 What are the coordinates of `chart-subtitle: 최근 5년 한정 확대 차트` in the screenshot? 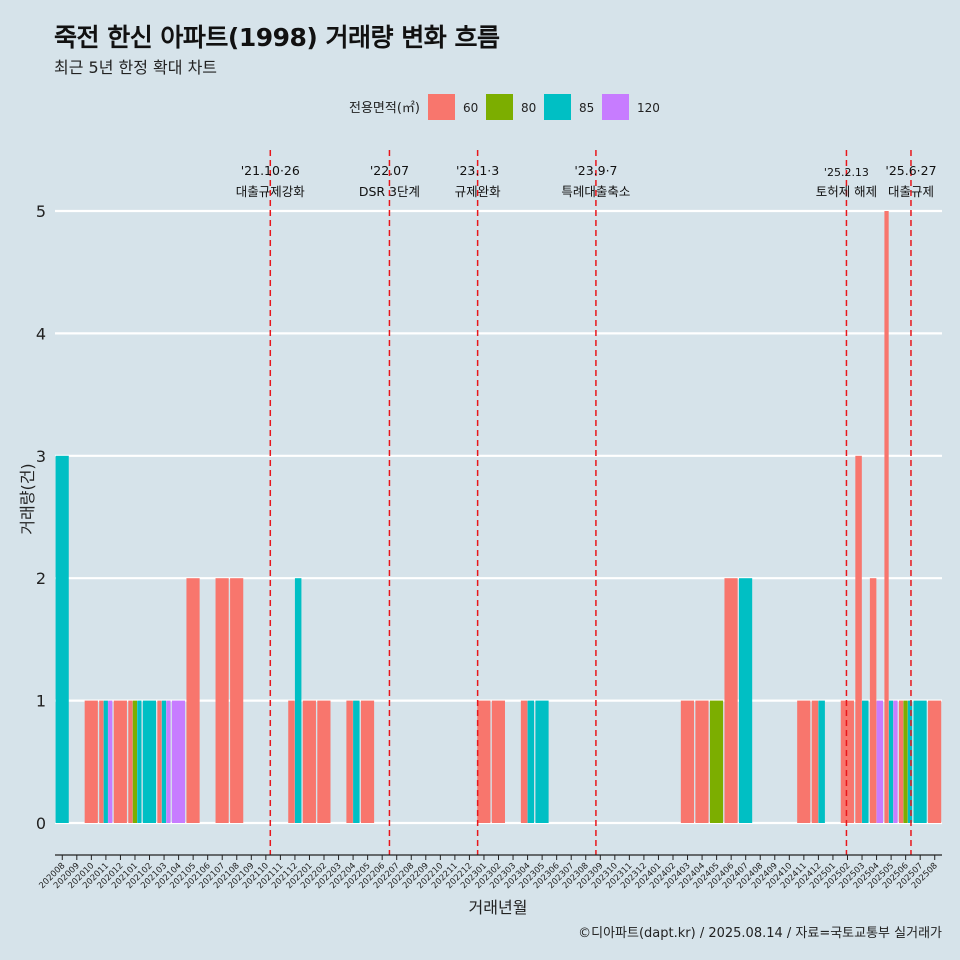 It's located at (136, 67).